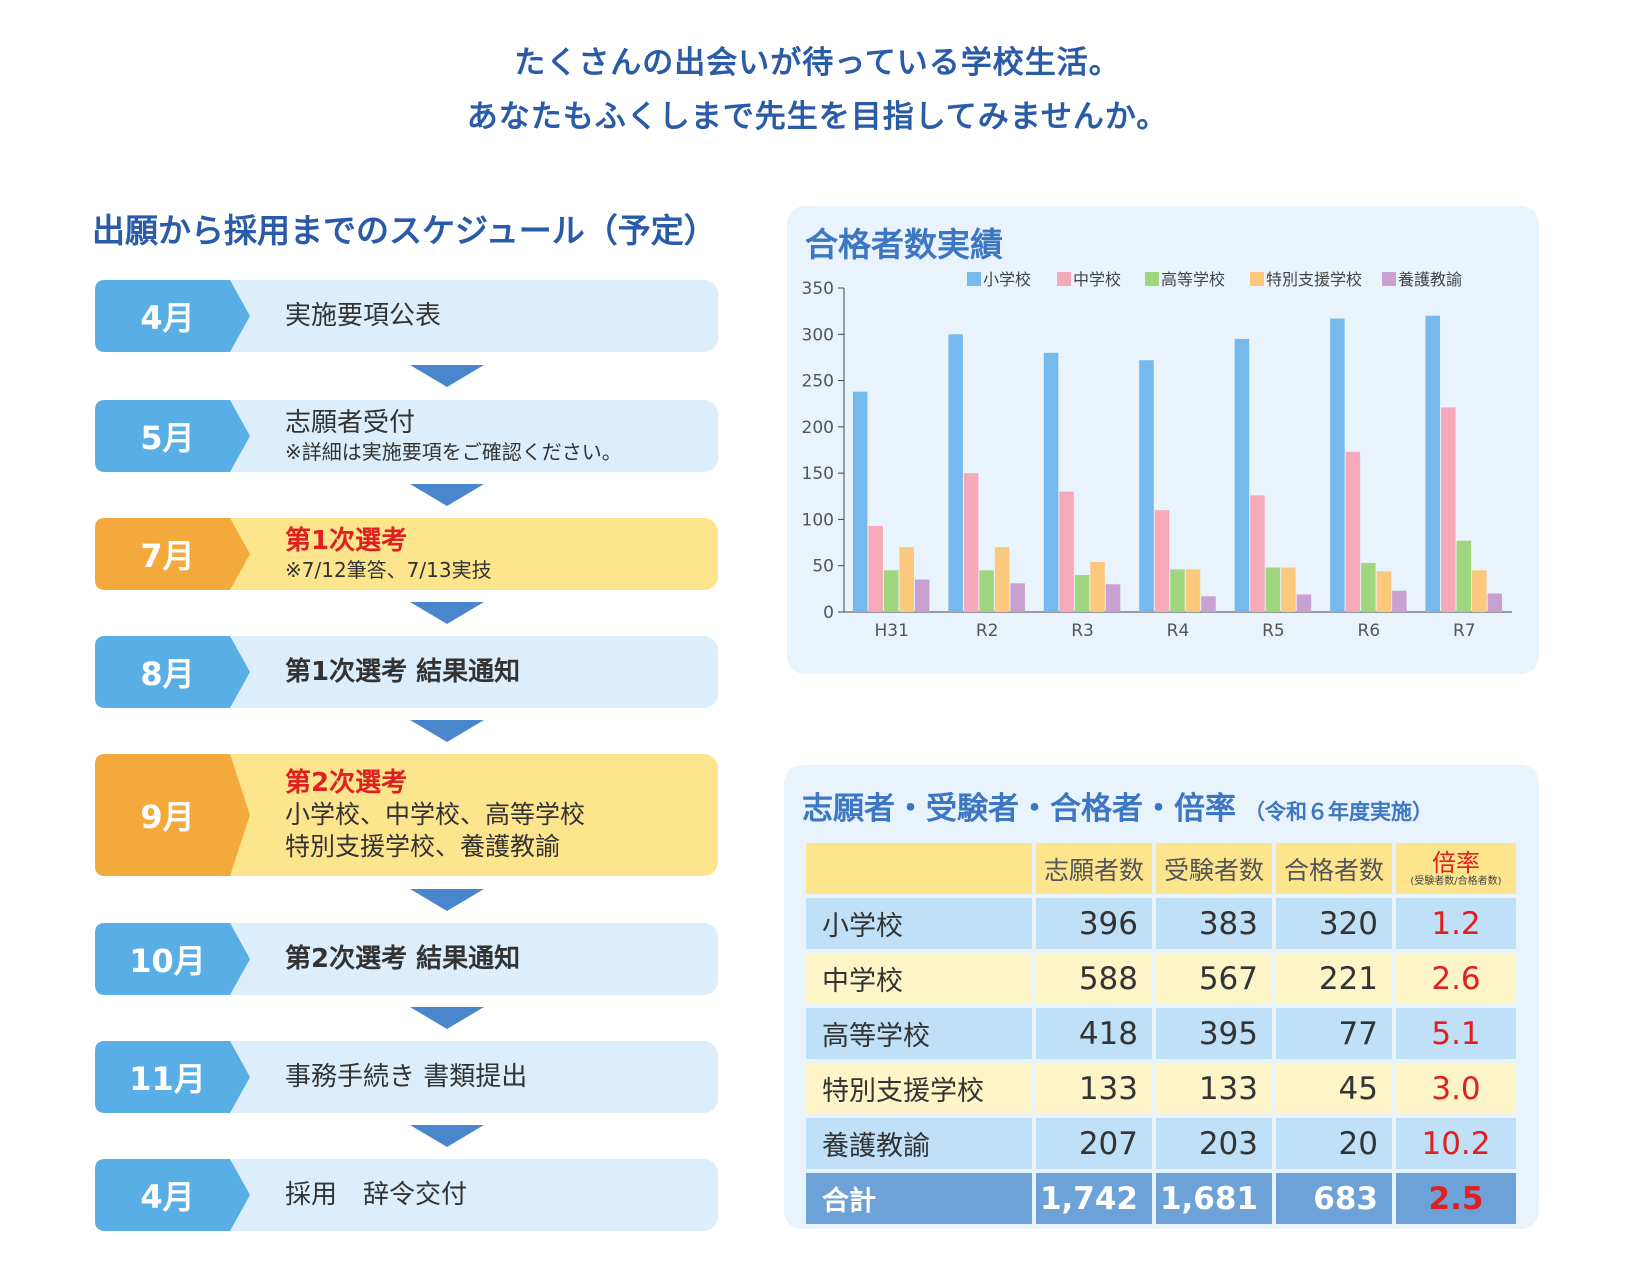 This screenshot has width=1635, height=1270. I want to click on month-badge: 11月, so click(175, 1077).